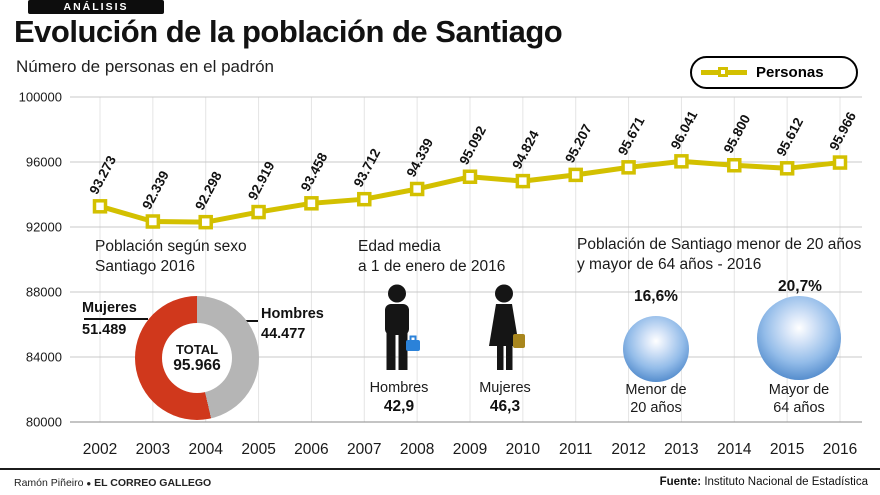  What do you see at coordinates (44, 162) in the screenshot?
I see `y-tick-label: 96000` at bounding box center [44, 162].